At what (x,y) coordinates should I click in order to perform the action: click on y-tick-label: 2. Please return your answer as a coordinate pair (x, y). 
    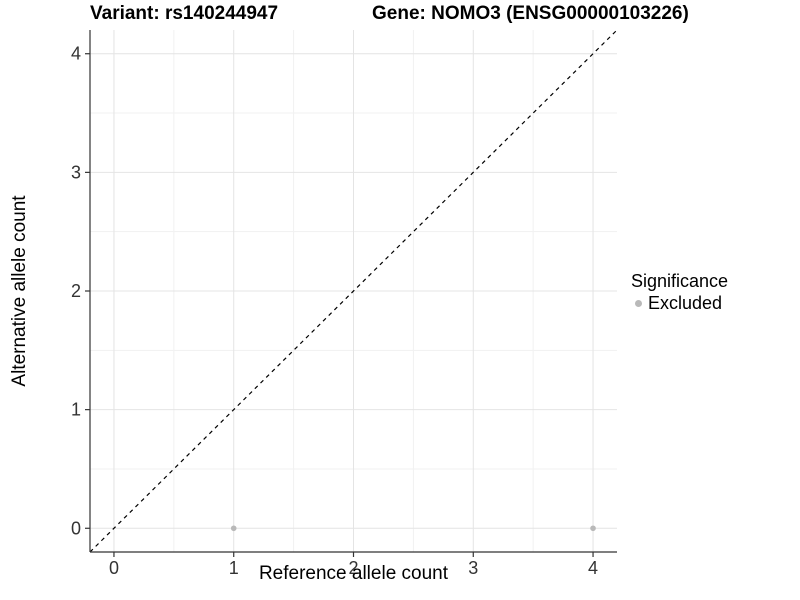
    Looking at the image, I should click on (76, 291).